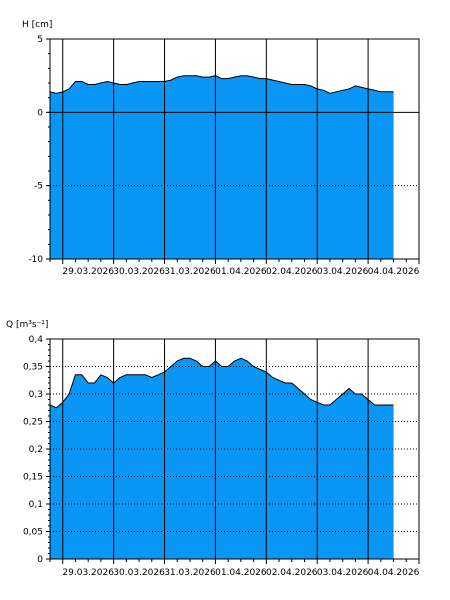 Image resolution: width=450 pixels, height=600 pixels. What do you see at coordinates (33, 423) in the screenshot?
I see `y-tick-label: 0,25` at bounding box center [33, 423].